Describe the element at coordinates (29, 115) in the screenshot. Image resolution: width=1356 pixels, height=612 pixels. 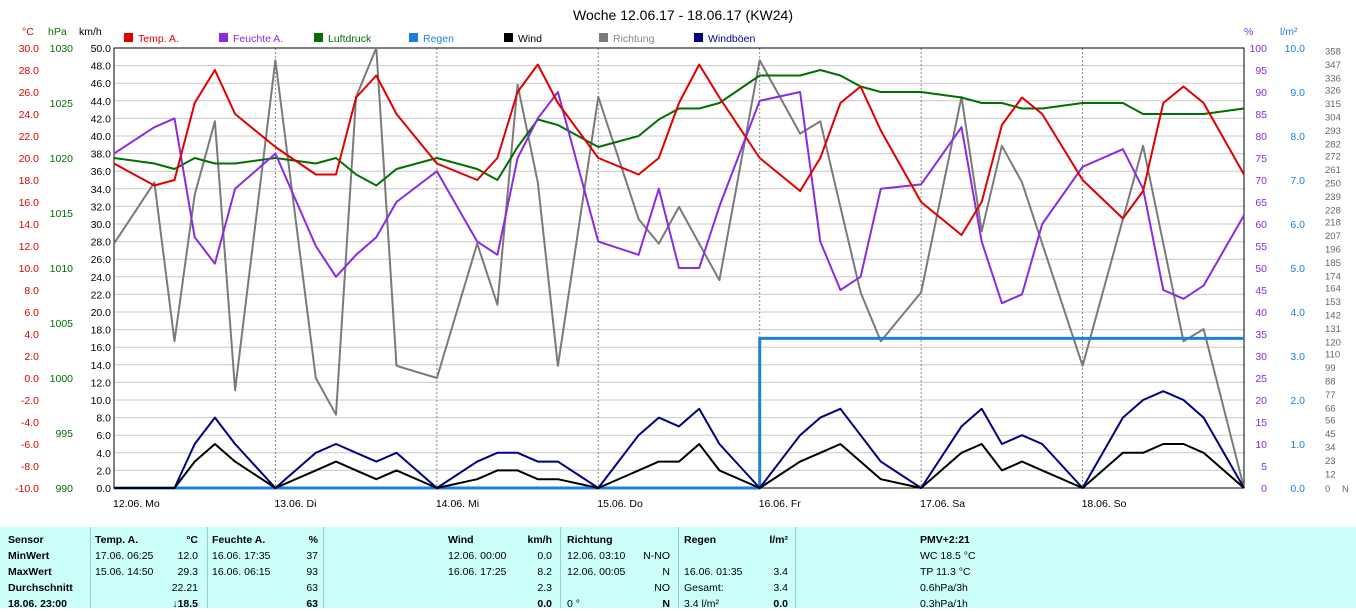
I see `temp-tick: 24.0` at that location.